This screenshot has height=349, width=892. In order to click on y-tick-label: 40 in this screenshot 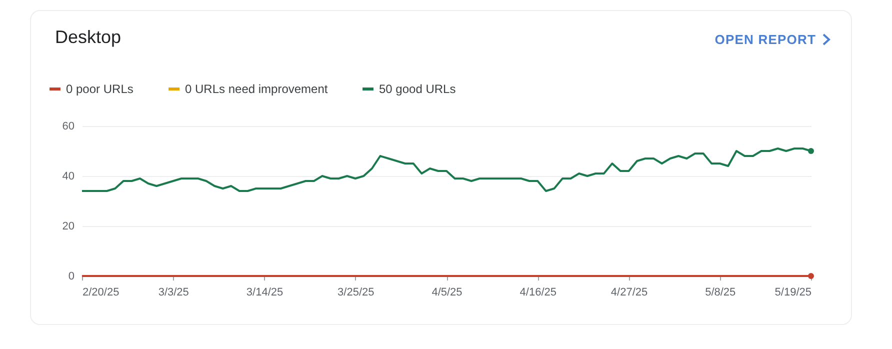, I will do `click(68, 176)`.